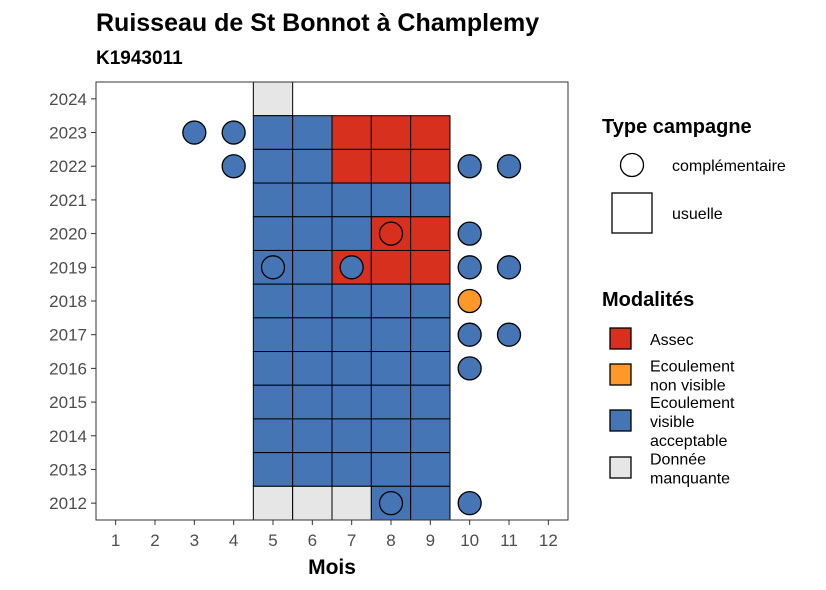 This screenshot has width=826, height=590. I want to click on y-tick-label: 2023, so click(68, 133).